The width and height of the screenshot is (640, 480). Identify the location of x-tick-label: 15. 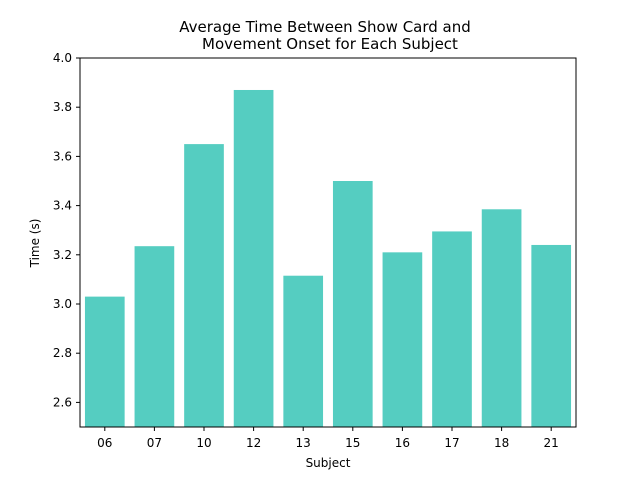
(352, 443).